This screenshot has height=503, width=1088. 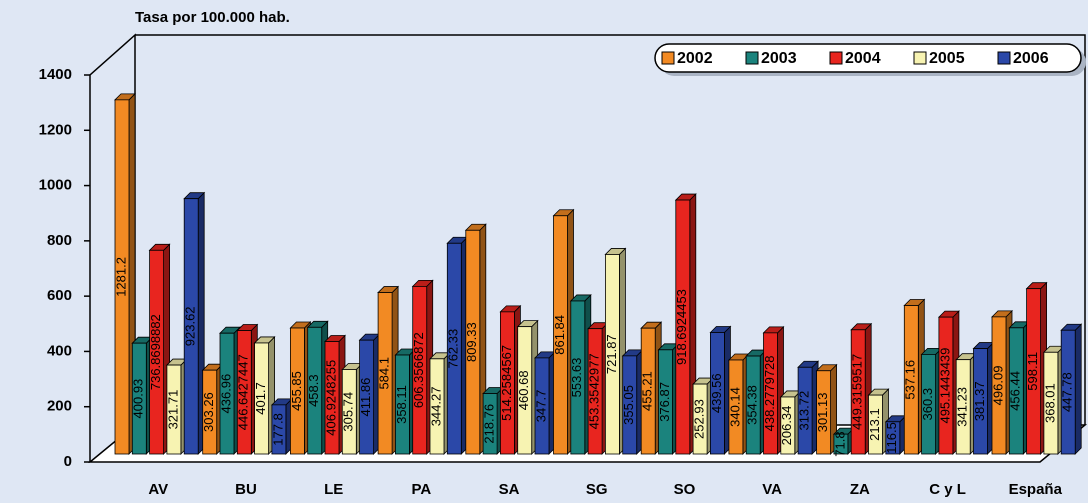 I want to click on x-tick-label: SG, so click(x=597, y=489).